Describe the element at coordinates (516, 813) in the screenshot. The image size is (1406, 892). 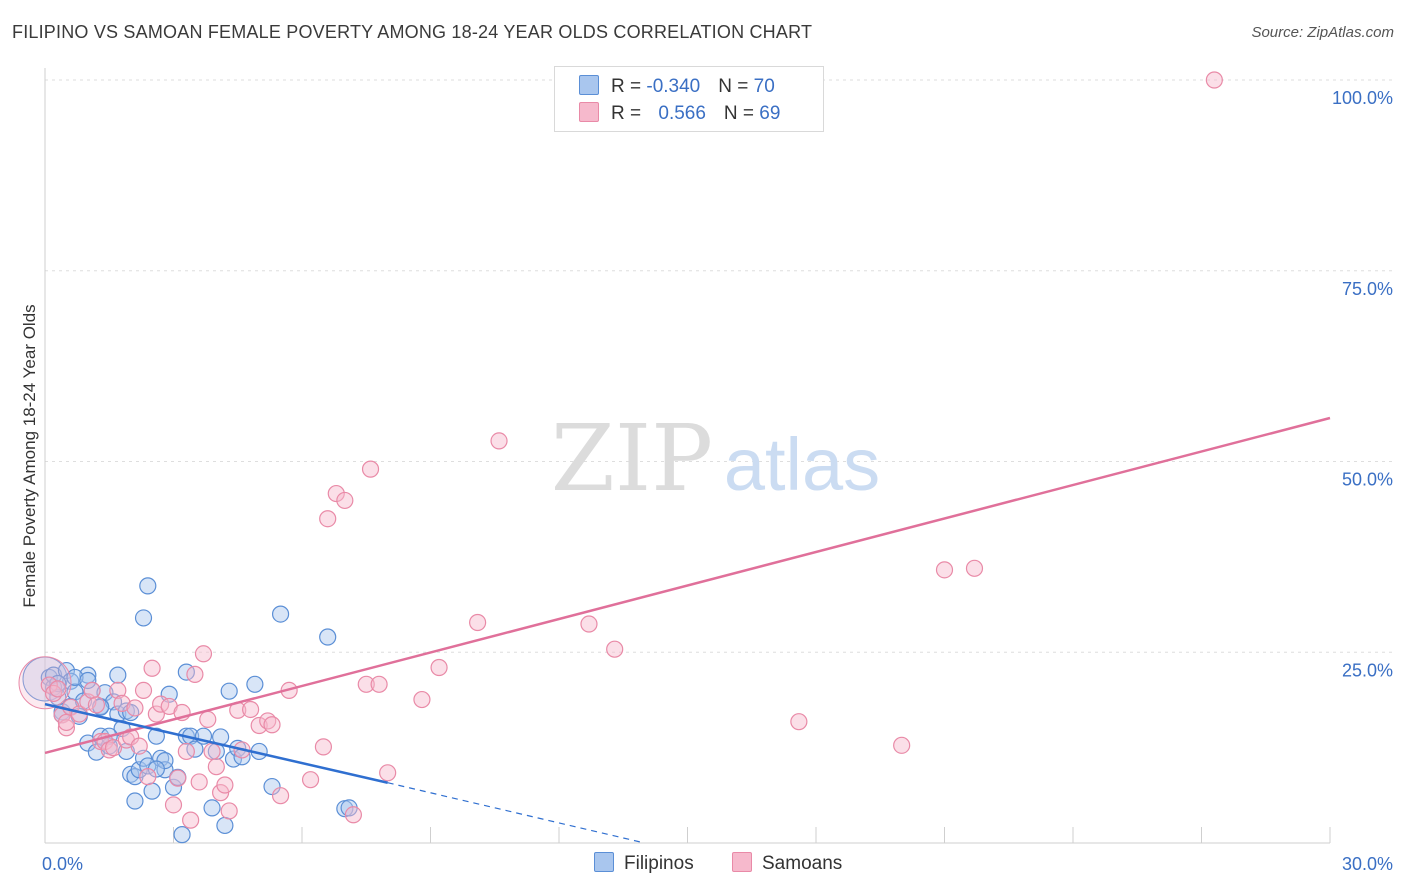
I see `filipinos-trend-extension` at that location.